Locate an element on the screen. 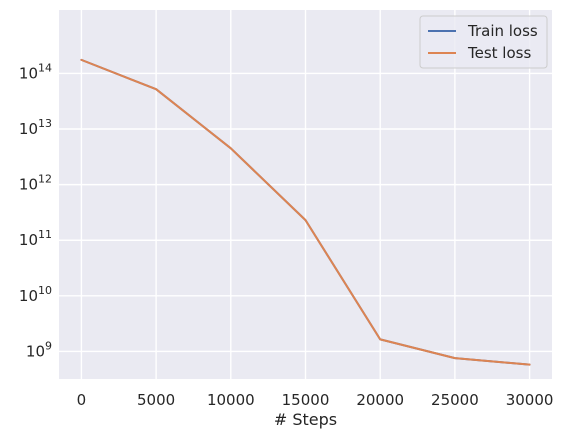 The image size is (565, 438). y-tick-label: 109 is located at coordinates (39, 349).